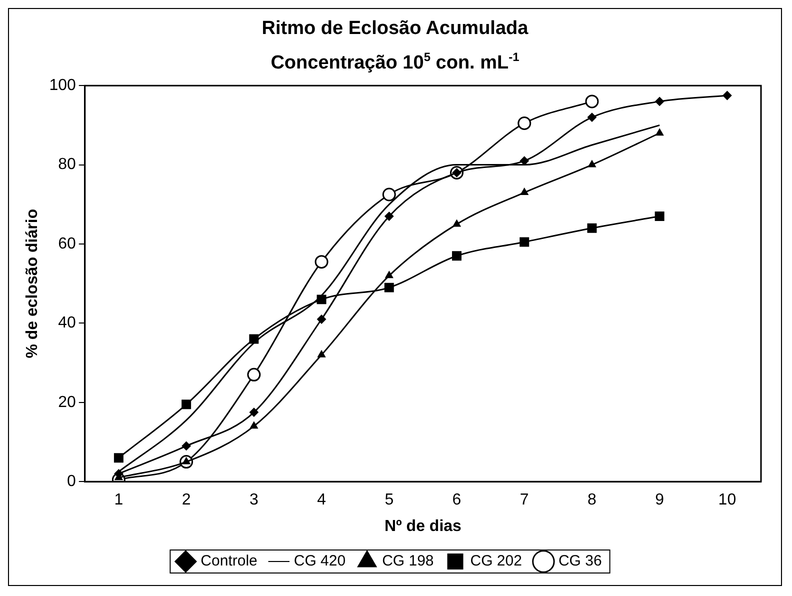 The image size is (792, 596). What do you see at coordinates (67, 165) in the screenshot?
I see `y-tick-label: 80` at bounding box center [67, 165].